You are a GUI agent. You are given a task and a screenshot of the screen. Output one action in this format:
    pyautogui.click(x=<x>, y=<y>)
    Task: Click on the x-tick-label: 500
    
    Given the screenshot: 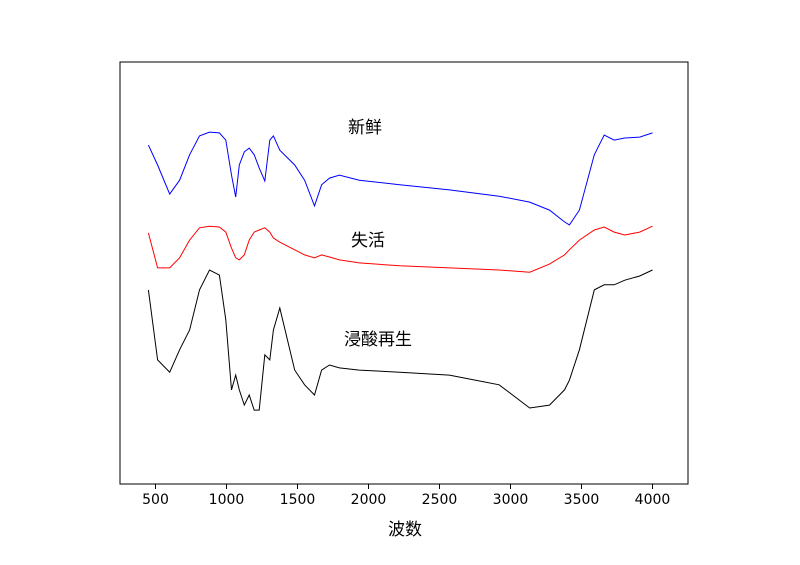 What is the action you would take?
    pyautogui.click(x=155, y=500)
    